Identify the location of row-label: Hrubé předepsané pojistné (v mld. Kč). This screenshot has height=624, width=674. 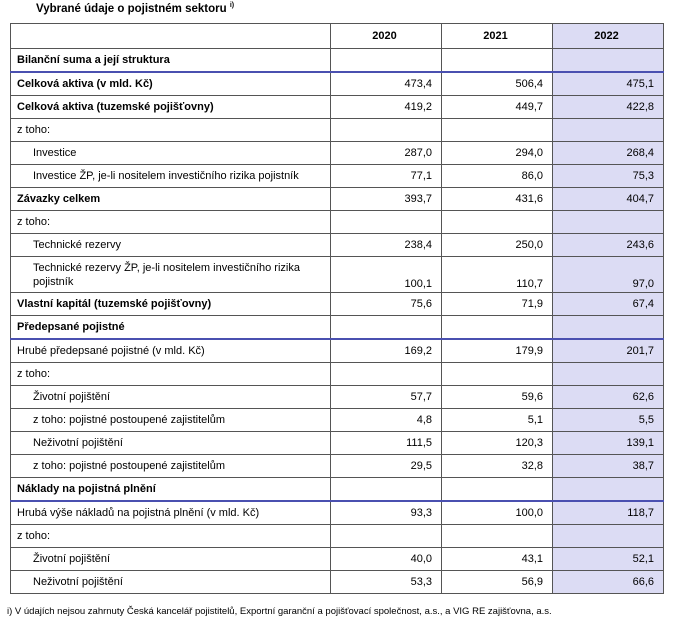
(170, 350).